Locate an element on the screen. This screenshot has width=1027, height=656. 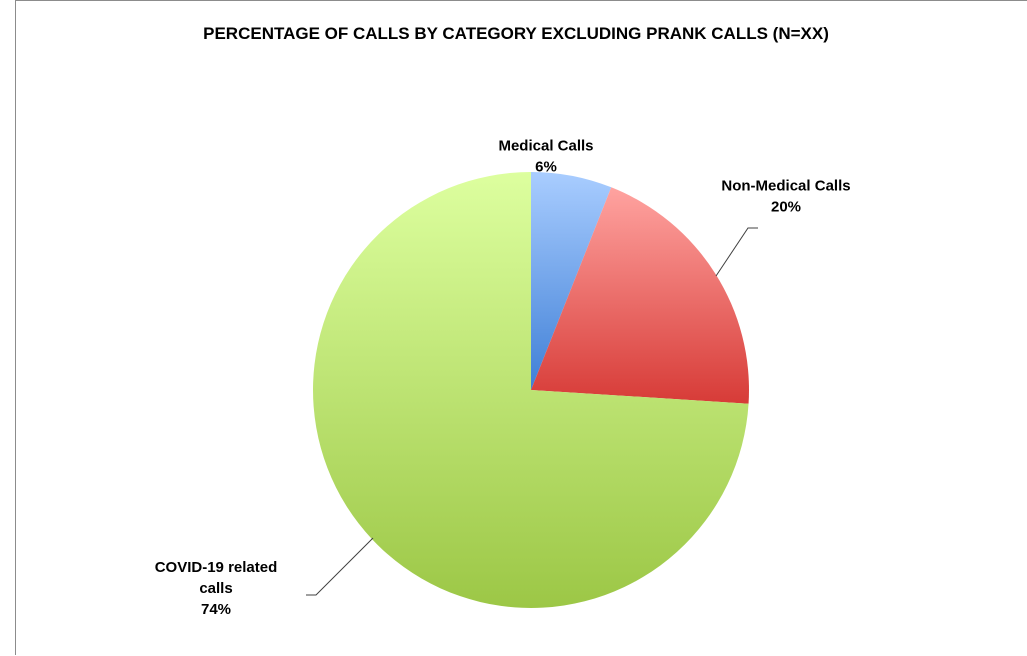
pie-slice-non-medical-calls is located at coordinates (640, 295).